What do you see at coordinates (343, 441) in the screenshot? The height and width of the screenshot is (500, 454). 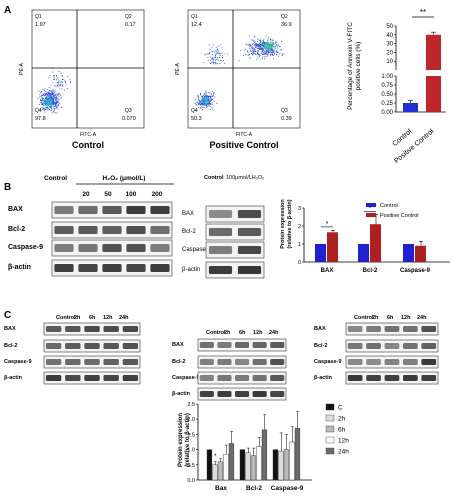 I see `legend-label: 12h` at bounding box center [343, 441].